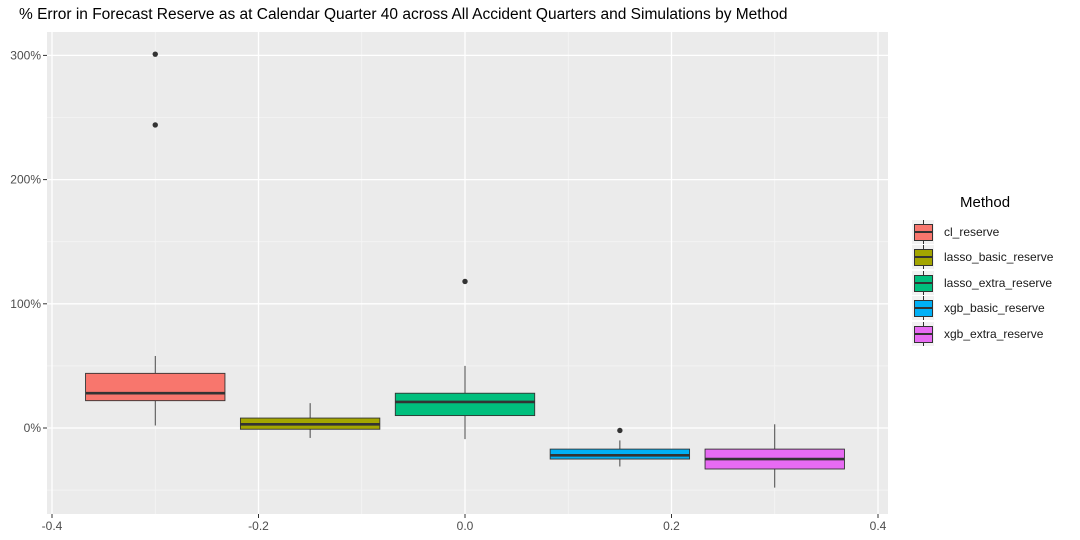 This screenshot has width=1080, height=540. Describe the element at coordinates (994, 333) in the screenshot. I see `legend-label: xgb_extra_reserve` at that location.